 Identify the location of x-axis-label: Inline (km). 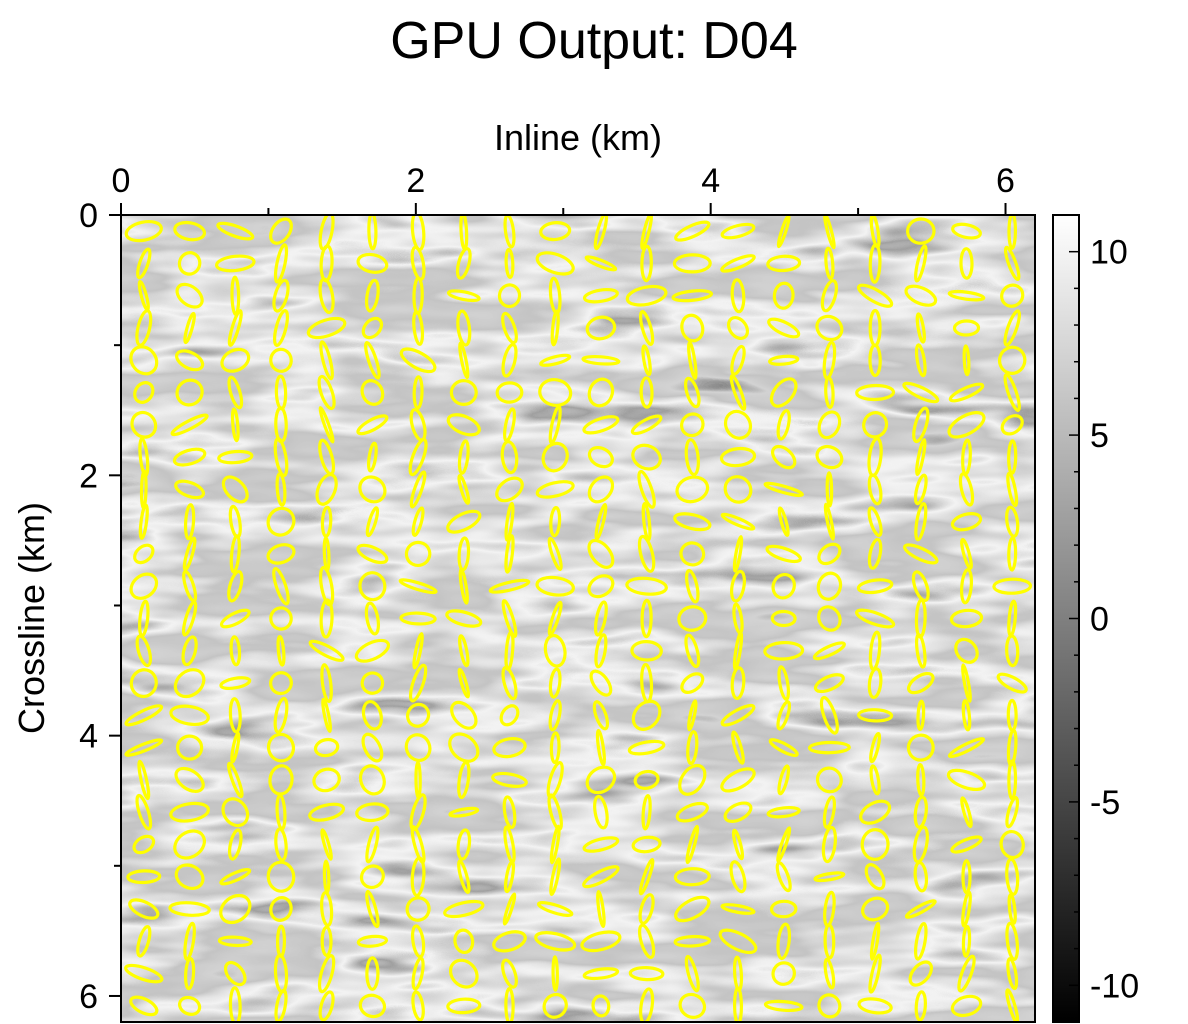
(578, 137).